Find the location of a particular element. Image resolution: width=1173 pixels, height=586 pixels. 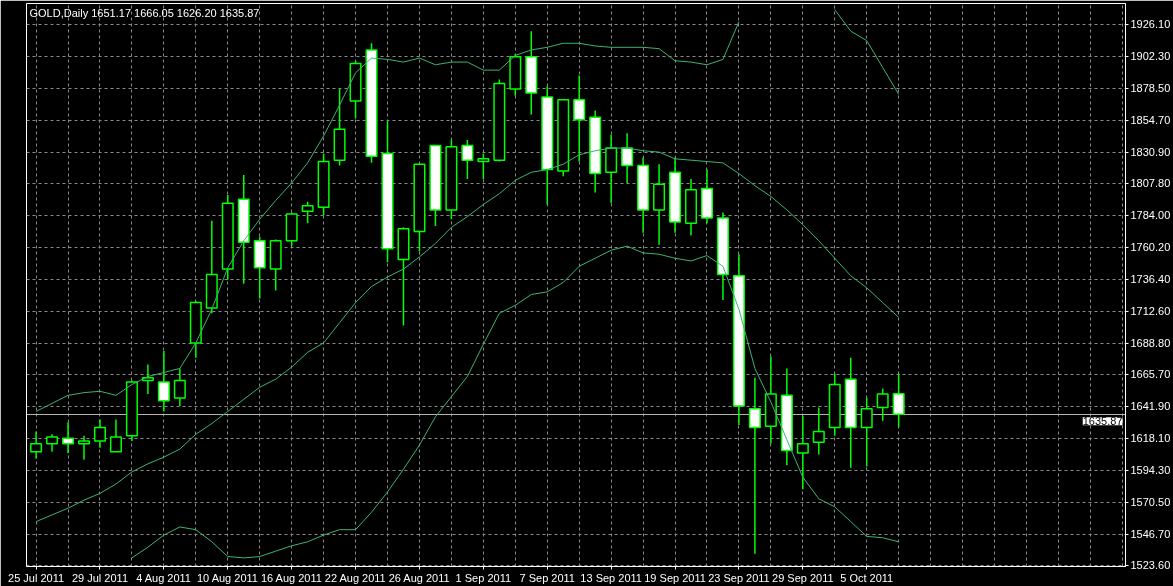

x-tick-label: 7 Sep 2011 is located at coordinates (547, 577).